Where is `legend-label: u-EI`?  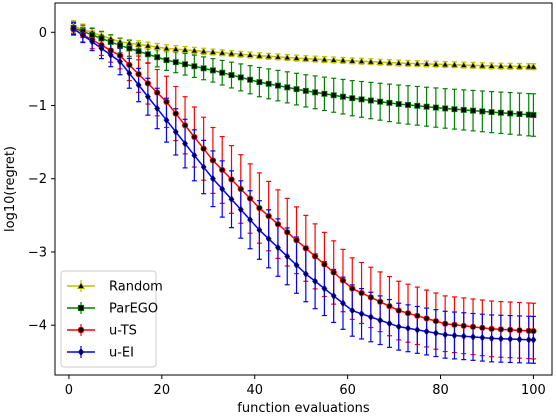
legend-label: u-EI is located at coordinates (121, 353).